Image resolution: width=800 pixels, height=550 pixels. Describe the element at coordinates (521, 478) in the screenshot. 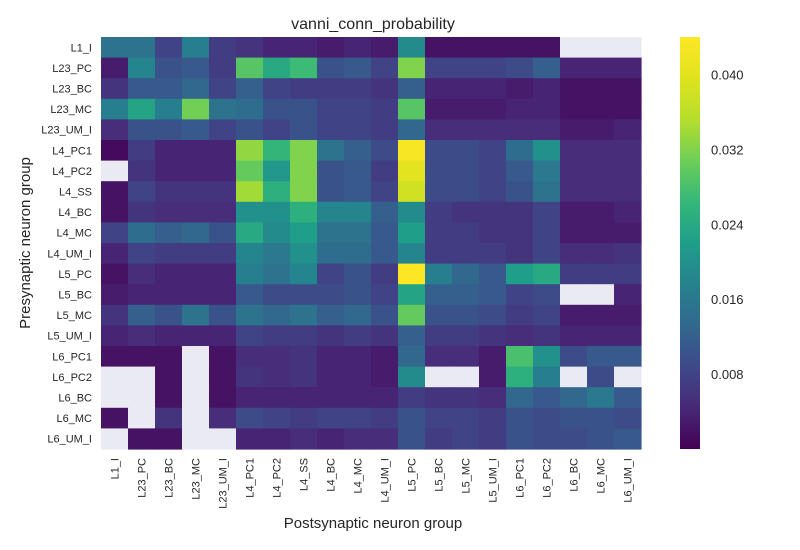

I see `column-tick-label: L6_PC1` at that location.